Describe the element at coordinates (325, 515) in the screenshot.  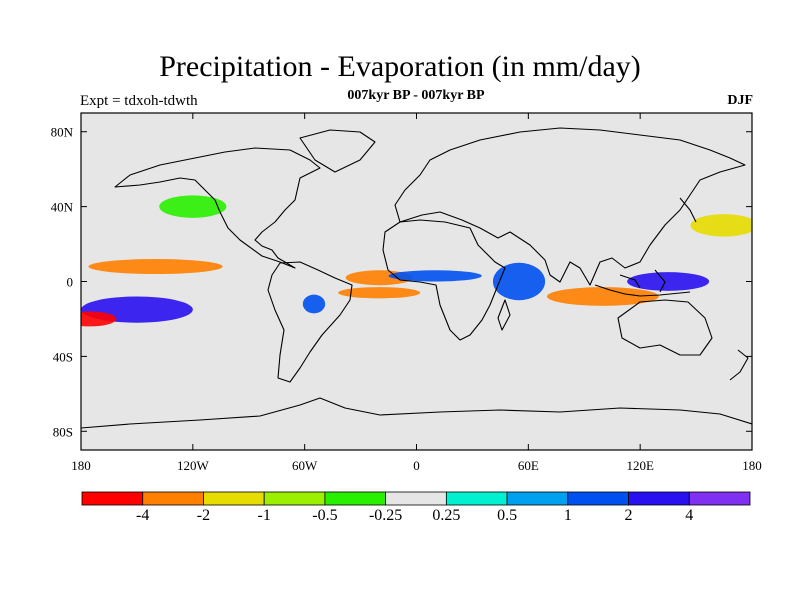
I see `colorbar-label: -0.5` at that location.